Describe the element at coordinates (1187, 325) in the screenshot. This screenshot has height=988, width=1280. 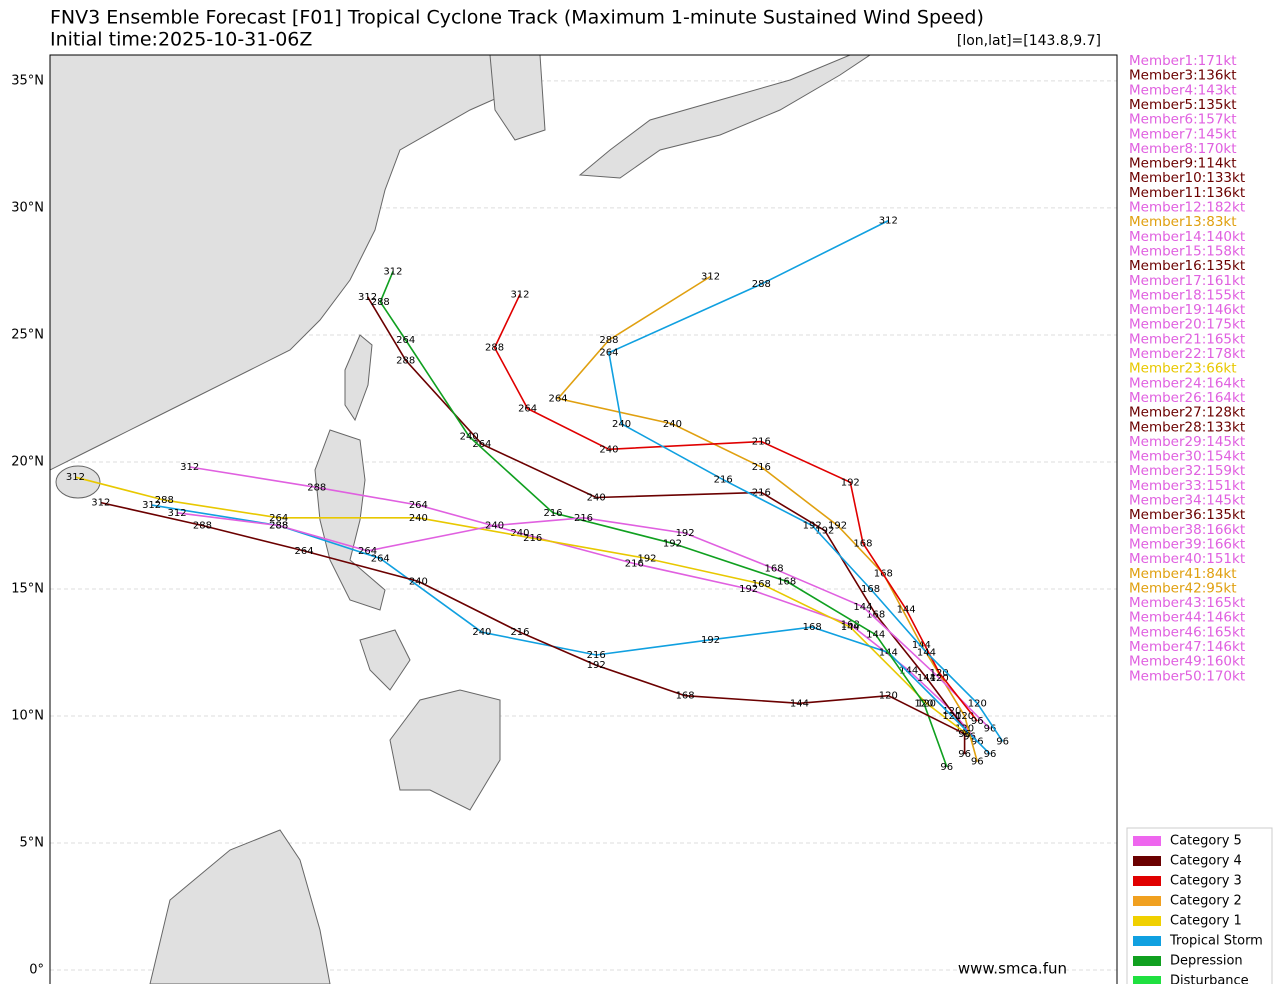
I see `member-label: Member20:175kt` at that location.